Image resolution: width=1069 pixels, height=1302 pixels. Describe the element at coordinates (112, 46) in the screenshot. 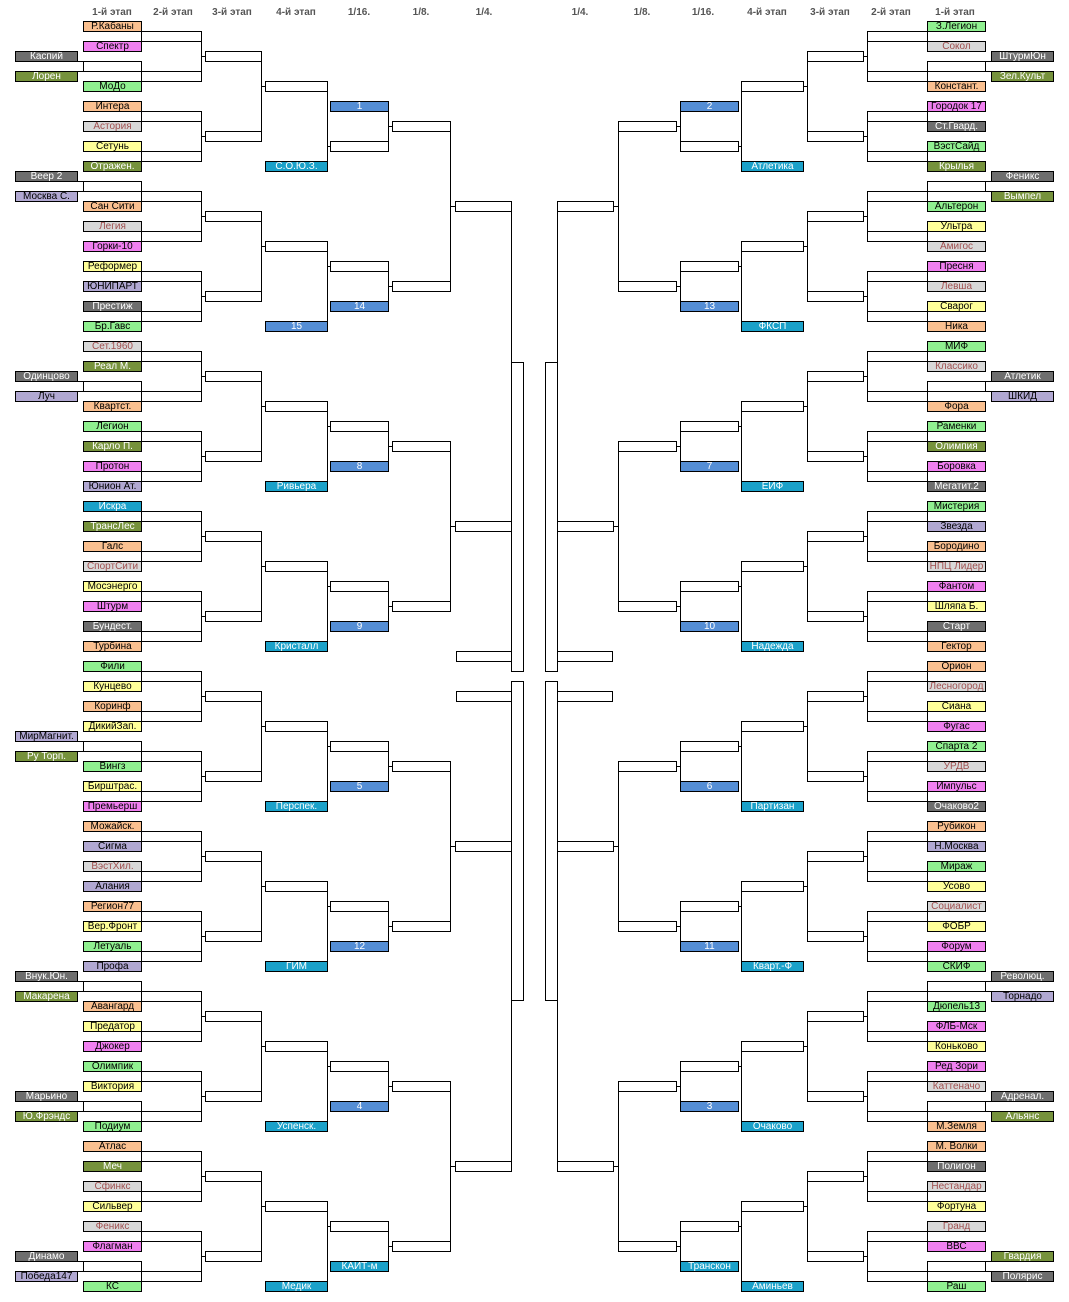

I see `team-slot: Спектр` at that location.